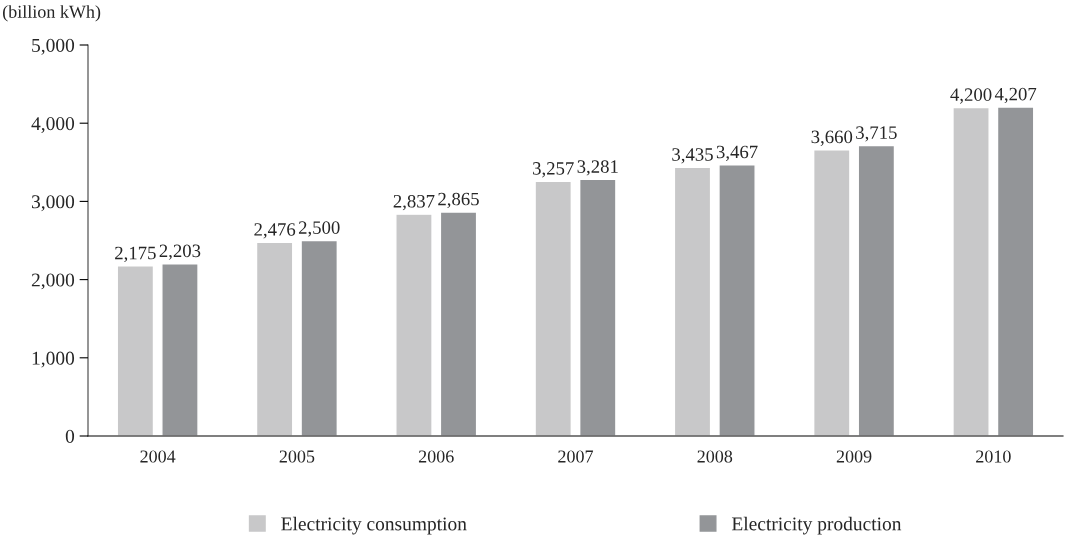 Image resolution: width=1091 pixels, height=541 pixels. I want to click on data-label: 4,200, so click(971, 96).